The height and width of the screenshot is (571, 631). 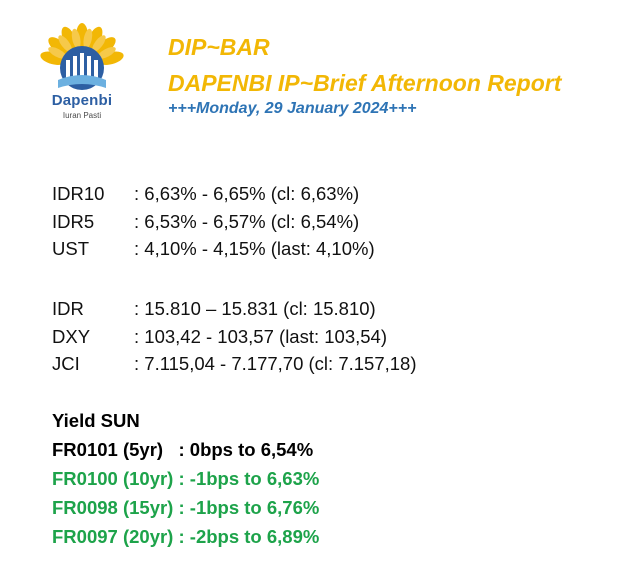 I want to click on report-date: +++Monday, 29 January 2024+++, so click(x=292, y=108).